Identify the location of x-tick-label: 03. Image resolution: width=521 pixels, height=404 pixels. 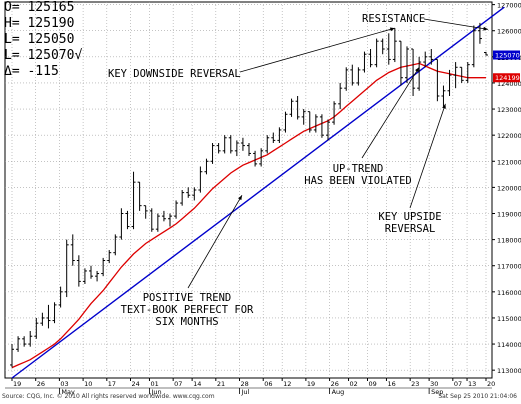
(64, 384).